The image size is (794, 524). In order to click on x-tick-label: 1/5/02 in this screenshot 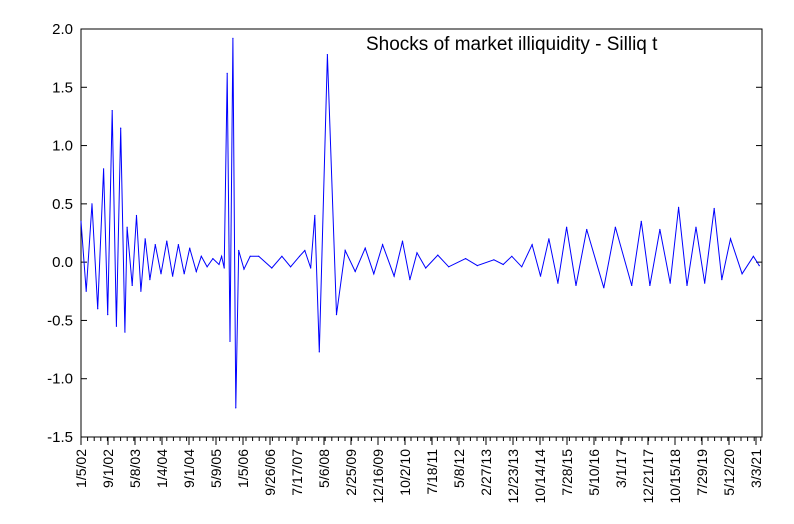, I will do `click(81, 468)`.